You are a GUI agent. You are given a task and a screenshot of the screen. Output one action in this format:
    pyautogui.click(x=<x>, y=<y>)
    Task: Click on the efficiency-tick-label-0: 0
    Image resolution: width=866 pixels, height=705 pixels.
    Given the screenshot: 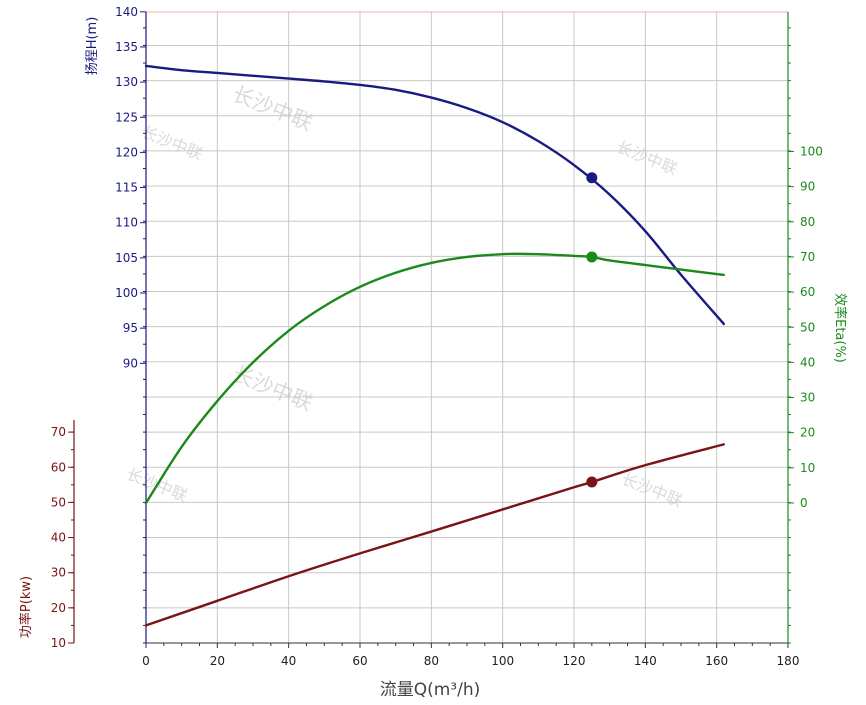 What is the action you would take?
    pyautogui.click(x=804, y=503)
    